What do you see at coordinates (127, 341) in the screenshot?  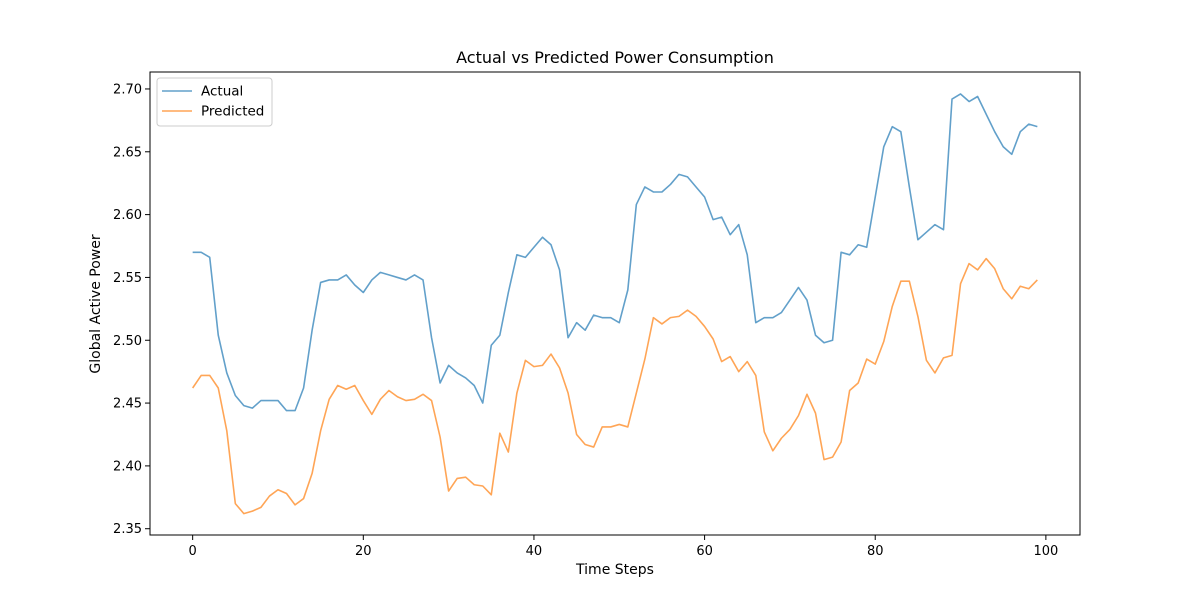 I see `y-tick-label: 2.50` at bounding box center [127, 341].